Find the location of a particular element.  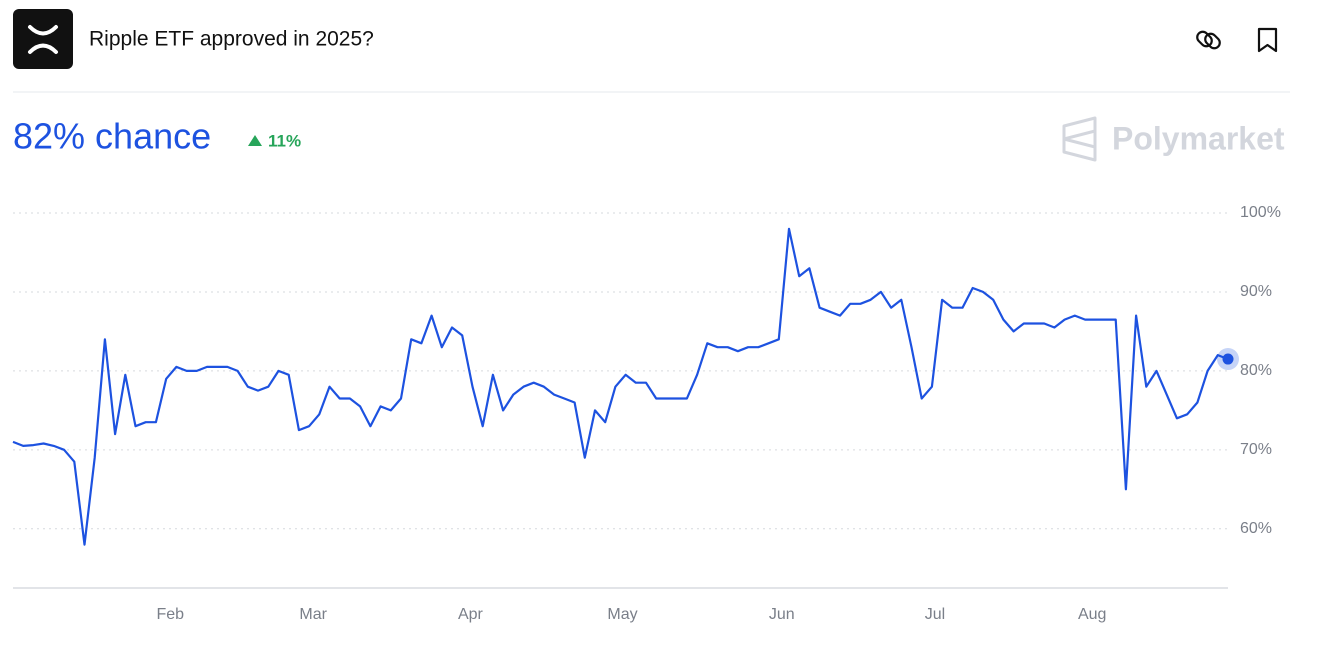

market-icon is located at coordinates (43, 39).